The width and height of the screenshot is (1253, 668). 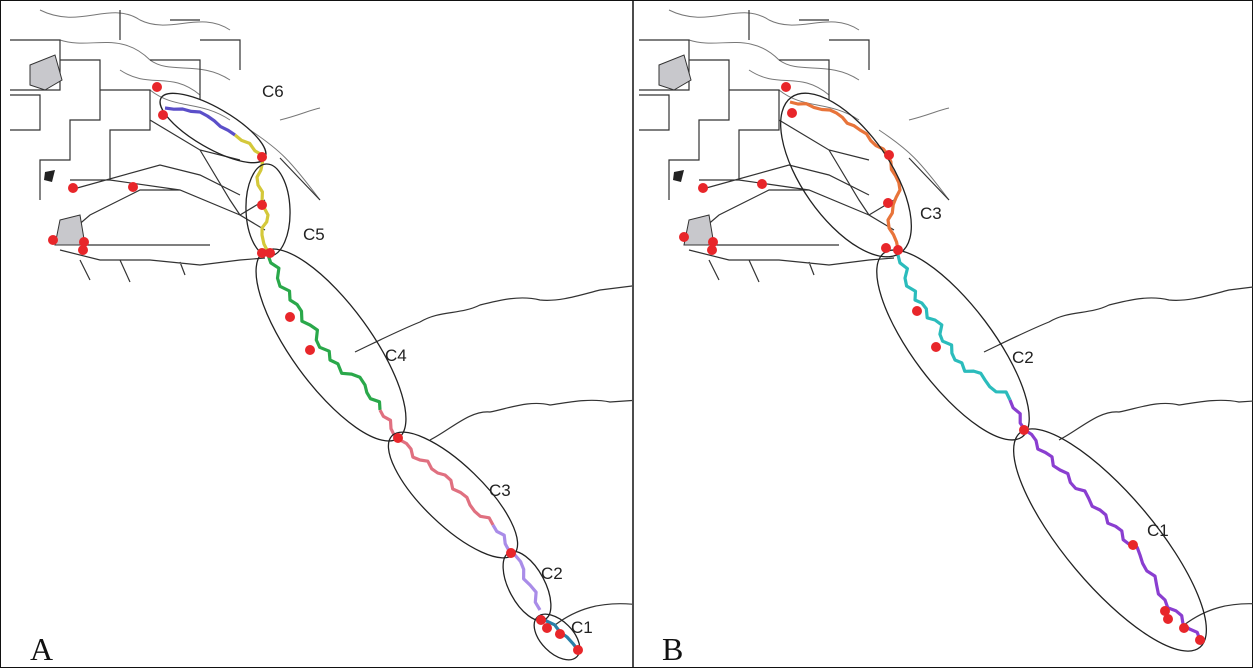 I want to click on cluster-label: C4, so click(x=396, y=355).